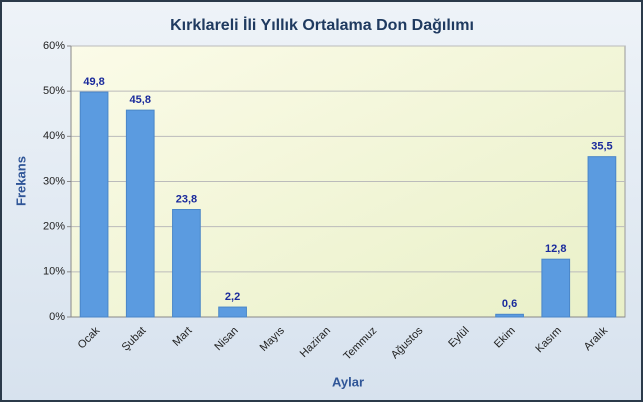  Describe the element at coordinates (54, 136) in the screenshot. I see `y-tick-label: 40%` at that location.